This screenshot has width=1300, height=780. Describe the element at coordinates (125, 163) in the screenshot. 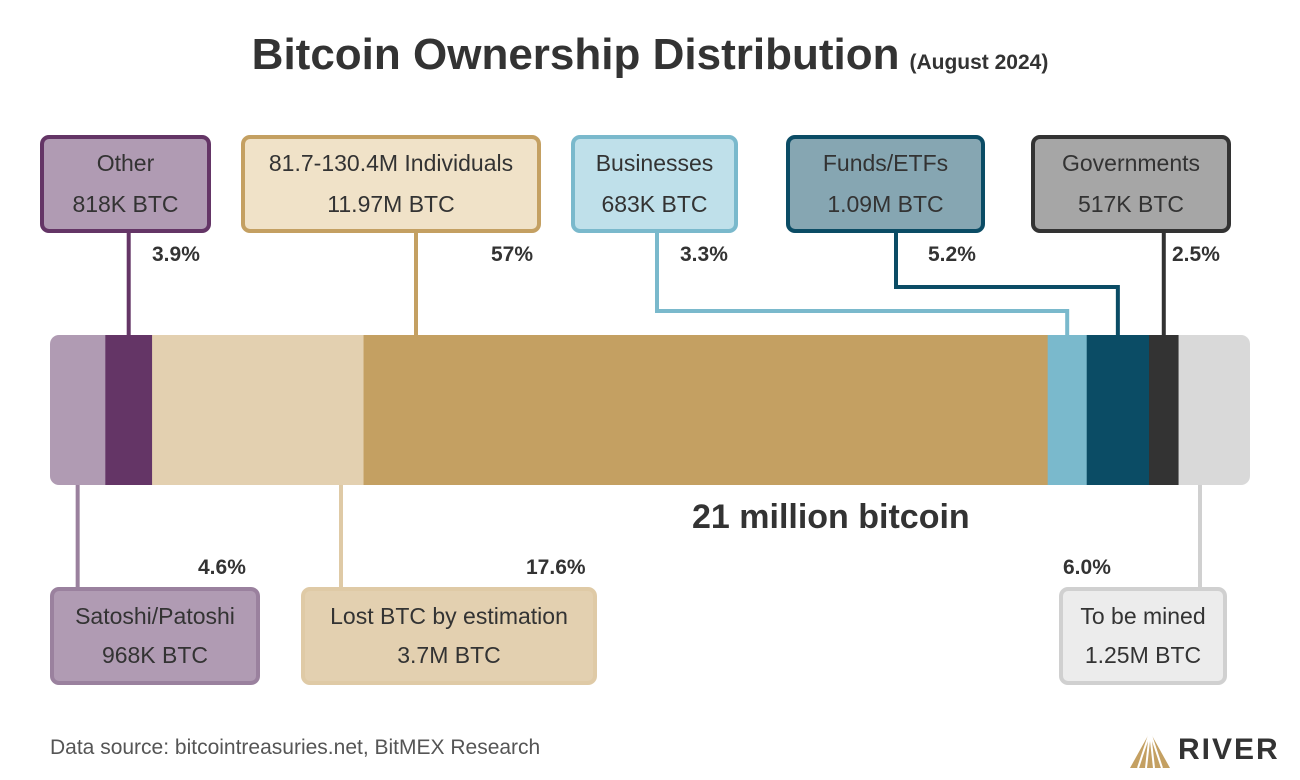

I see `callout-other-name: Other` at that location.